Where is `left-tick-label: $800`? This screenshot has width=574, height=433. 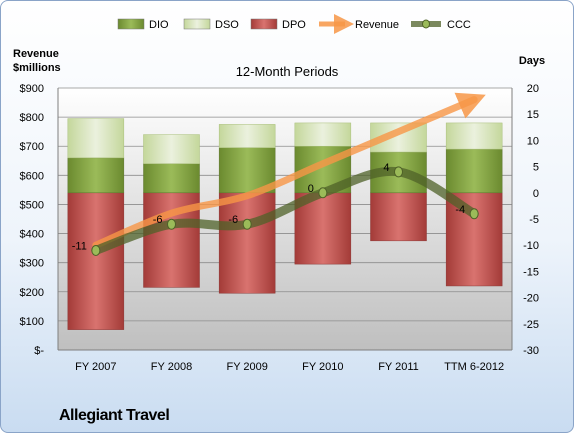 left-tick-label: $800 is located at coordinates (32, 118).